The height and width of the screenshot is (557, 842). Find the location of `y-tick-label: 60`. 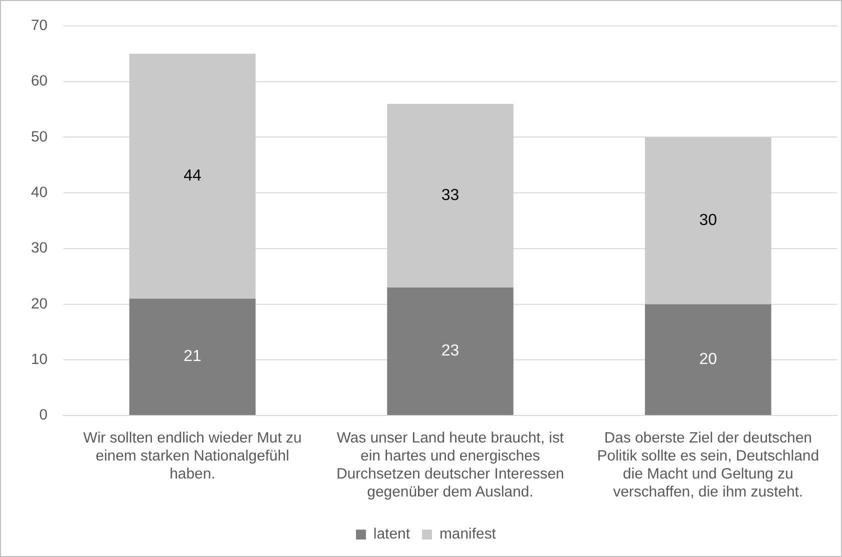

y-tick-label: 60 is located at coordinates (39, 81).